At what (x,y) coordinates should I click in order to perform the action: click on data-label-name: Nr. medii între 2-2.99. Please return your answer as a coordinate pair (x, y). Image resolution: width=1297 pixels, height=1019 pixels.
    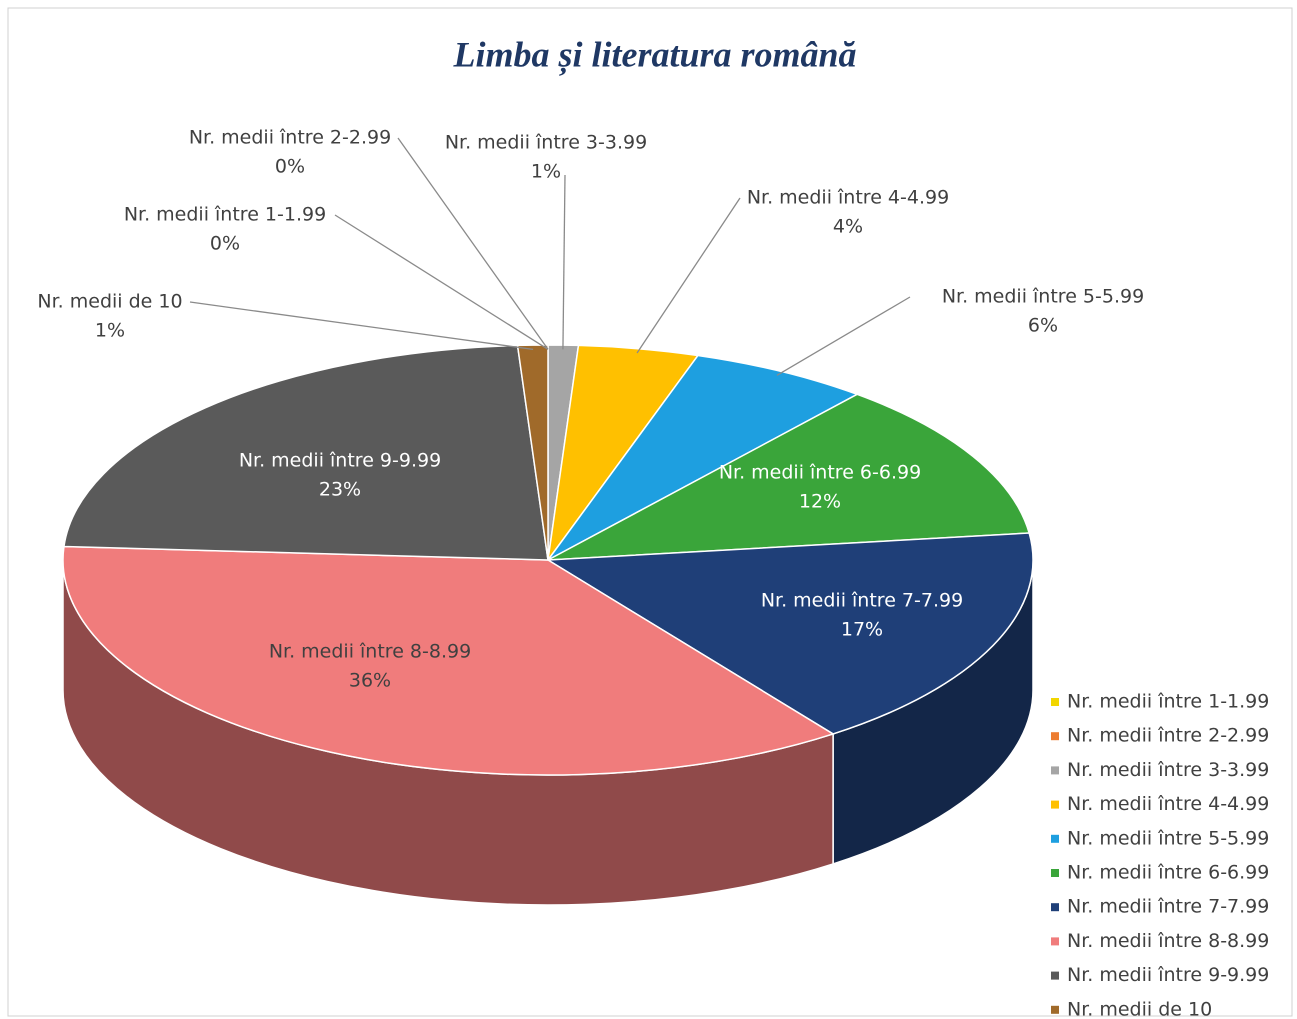
    Looking at the image, I should click on (290, 138).